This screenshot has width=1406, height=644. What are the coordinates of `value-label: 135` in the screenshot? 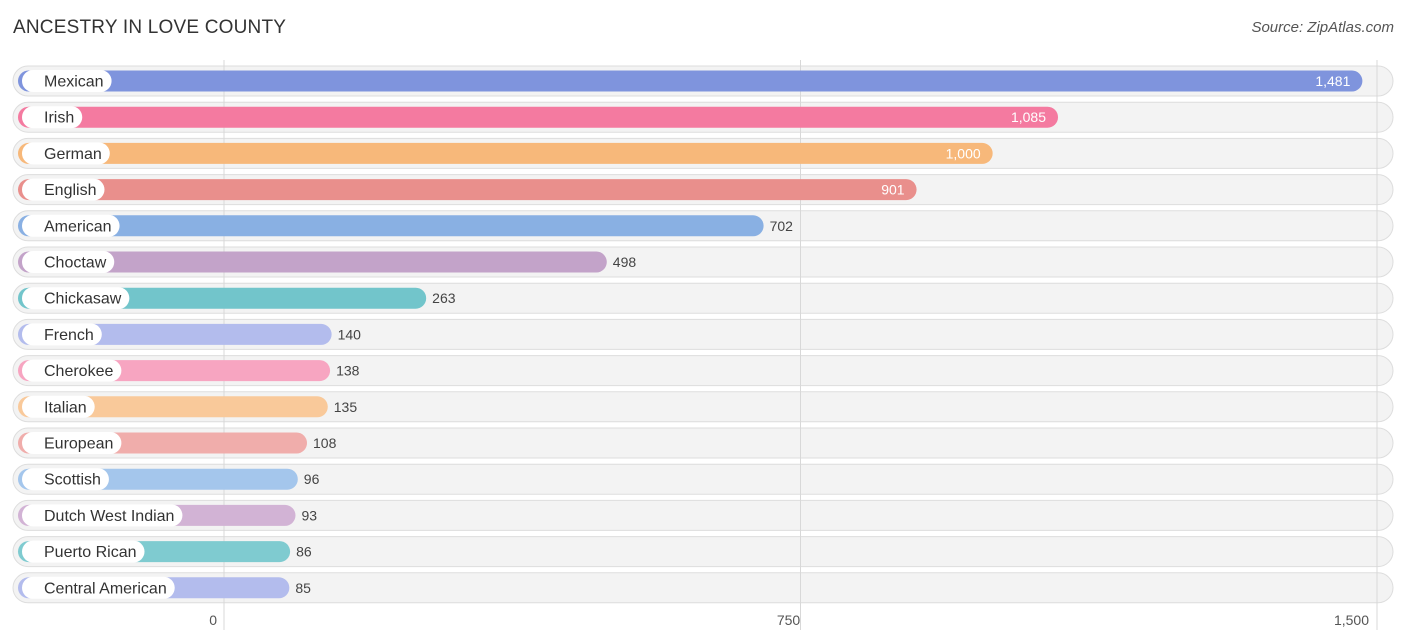 It's located at (346, 407).